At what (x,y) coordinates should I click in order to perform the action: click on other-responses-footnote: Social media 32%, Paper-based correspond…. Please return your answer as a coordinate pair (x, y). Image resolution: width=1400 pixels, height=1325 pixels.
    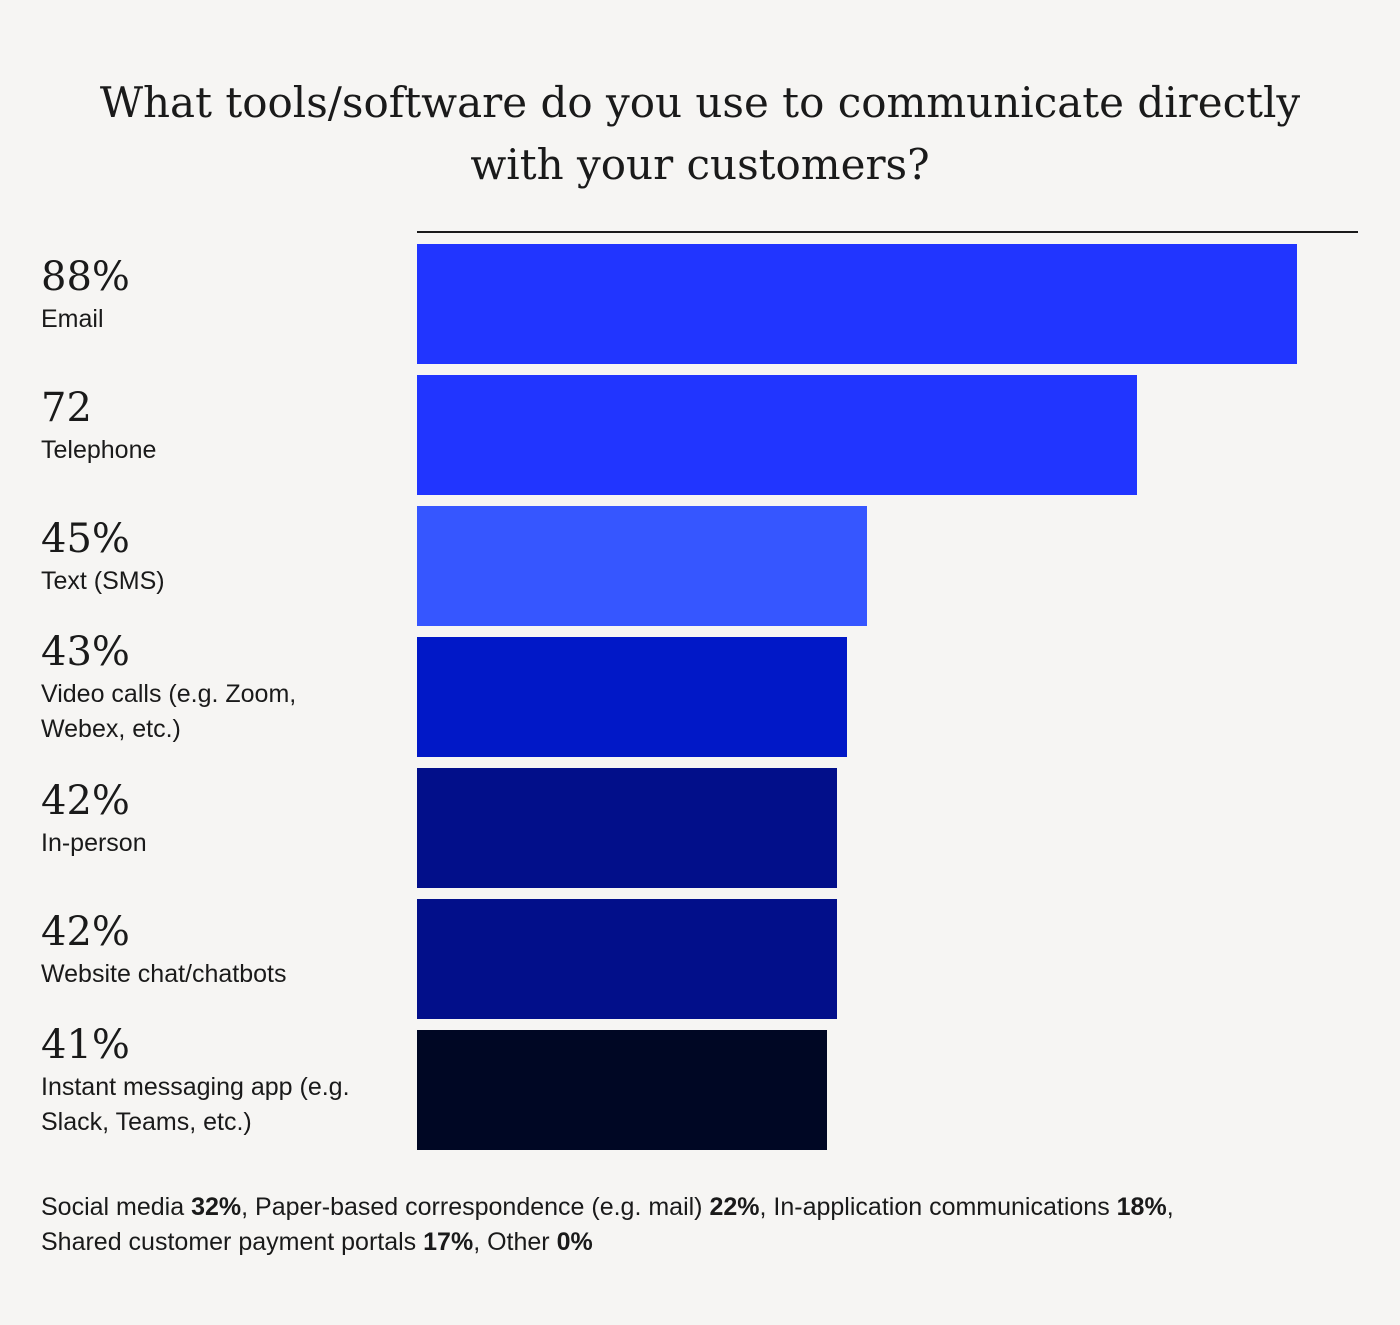
    Looking at the image, I should click on (607, 1224).